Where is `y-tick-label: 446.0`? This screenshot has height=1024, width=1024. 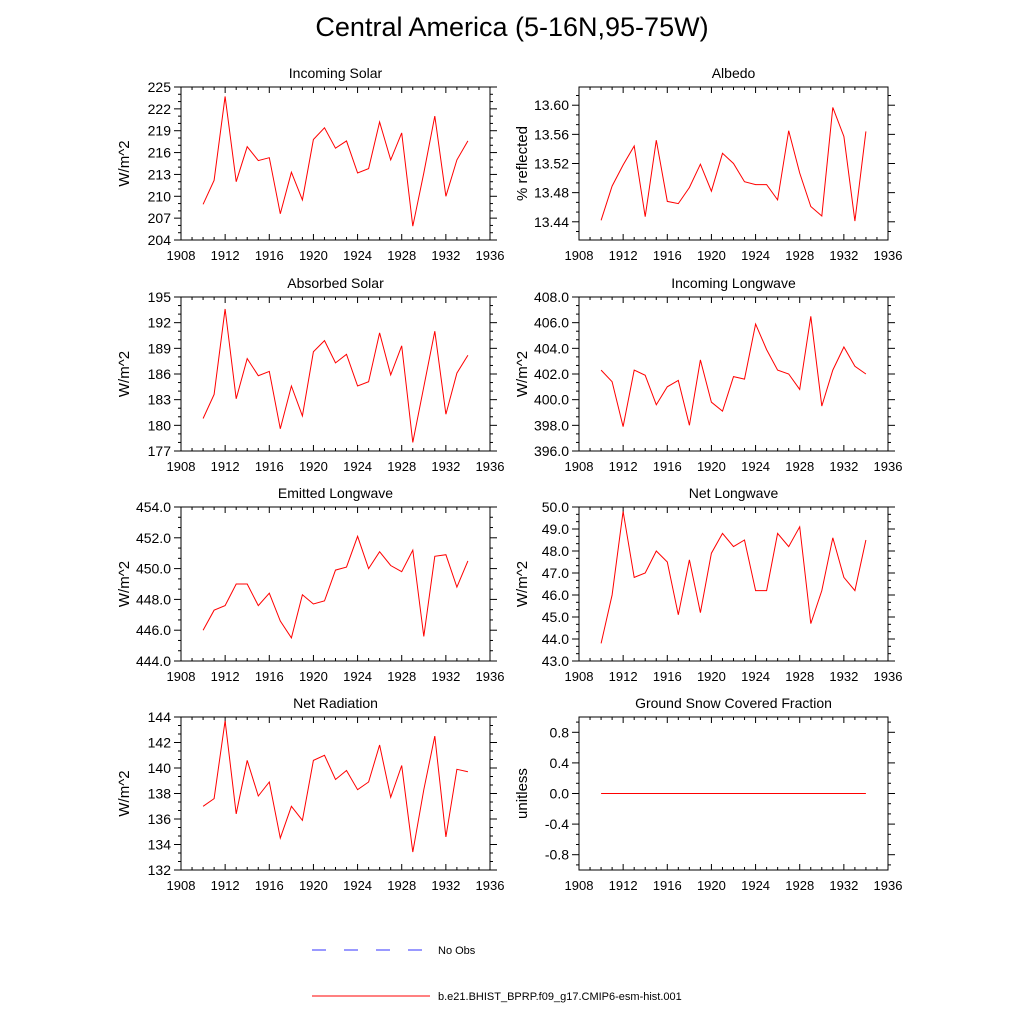 y-tick-label: 446.0 is located at coordinates (153, 630).